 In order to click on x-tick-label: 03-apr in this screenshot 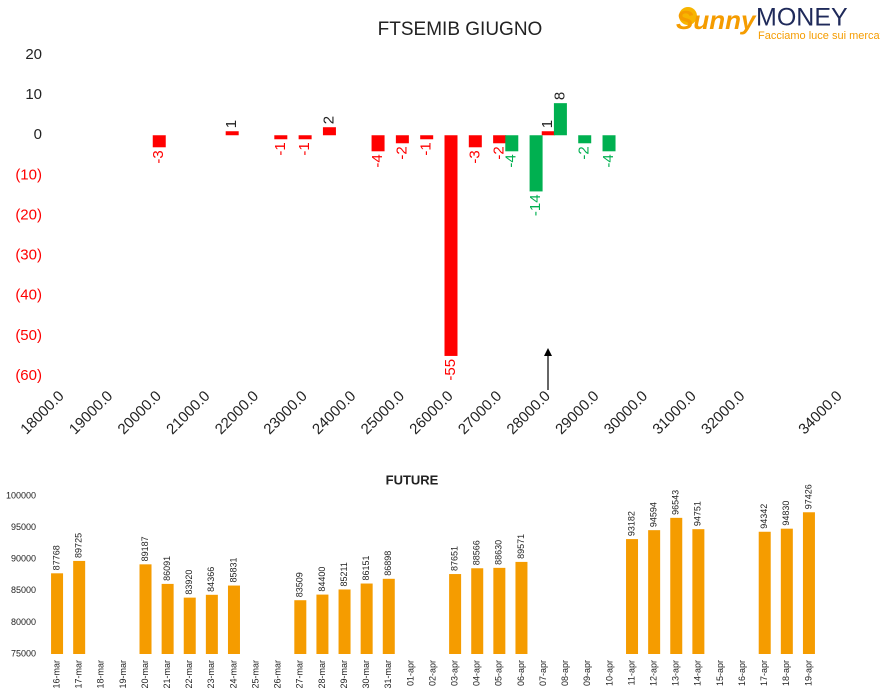, I will do `click(454, 673)`.